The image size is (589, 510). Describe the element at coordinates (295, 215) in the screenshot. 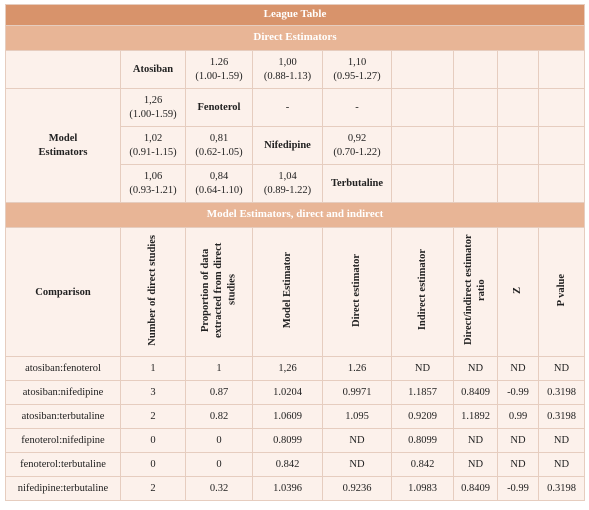

I see `section-row: Model Estimators, direct and indirect` at that location.